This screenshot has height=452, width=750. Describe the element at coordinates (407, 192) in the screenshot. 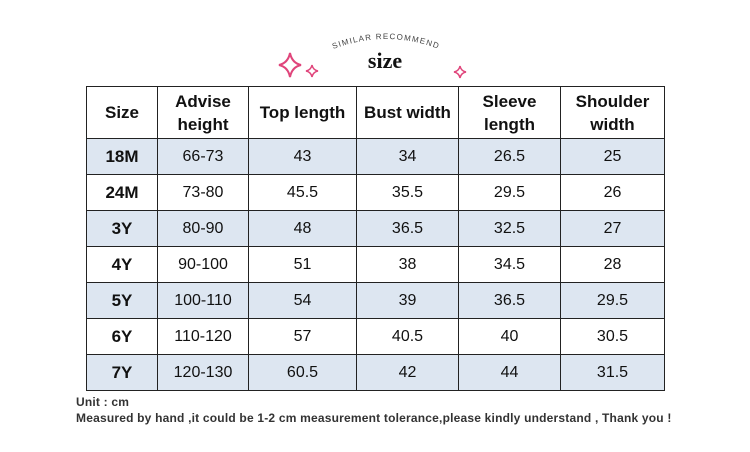

I see `value-cell: 35.5` at that location.